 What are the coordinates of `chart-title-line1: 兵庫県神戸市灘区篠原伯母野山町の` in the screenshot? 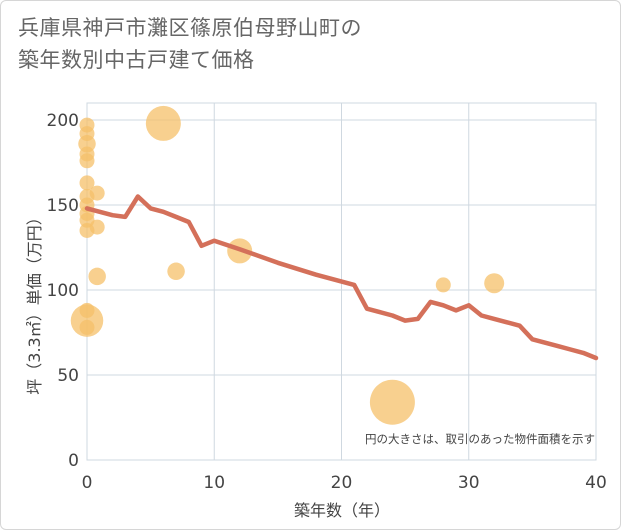 It's located at (190, 28).